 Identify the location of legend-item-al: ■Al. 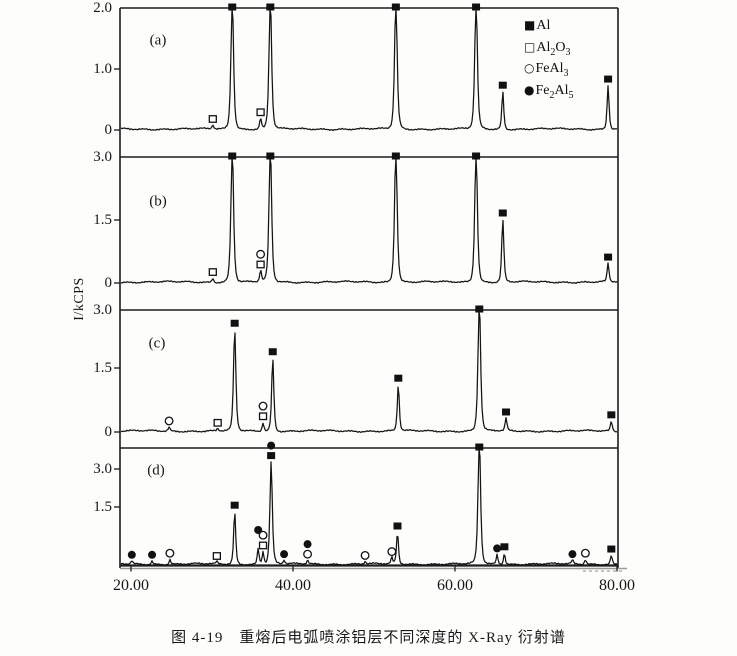
(548, 26).